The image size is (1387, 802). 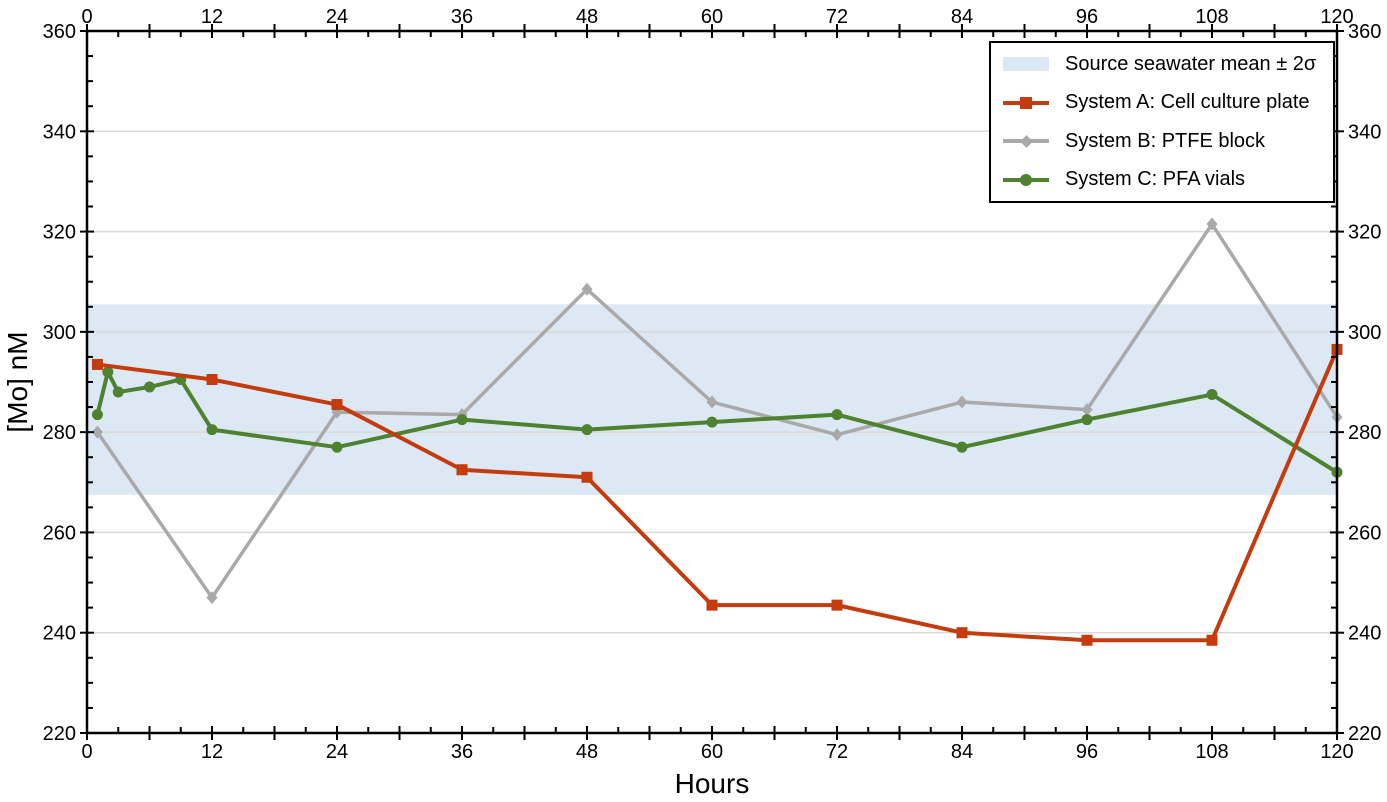 I want to click on band-fill, so click(x=1026, y=64).